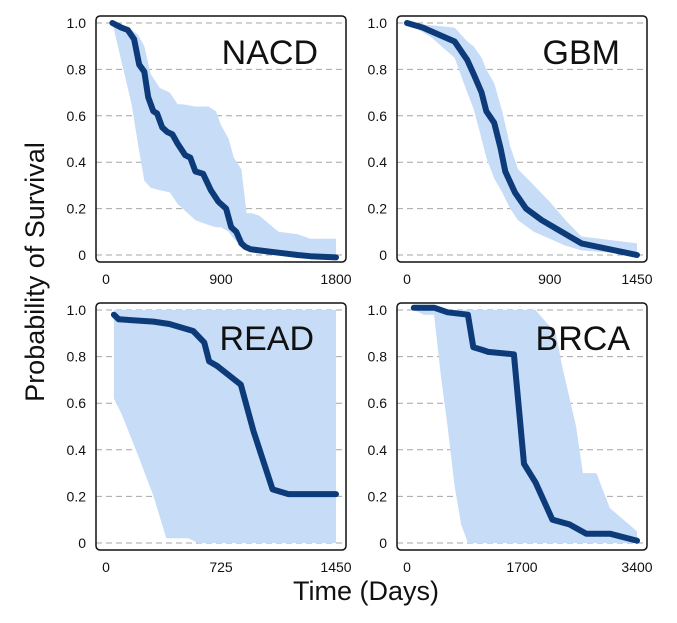  I want to click on survival-line-brca, so click(525, 424).